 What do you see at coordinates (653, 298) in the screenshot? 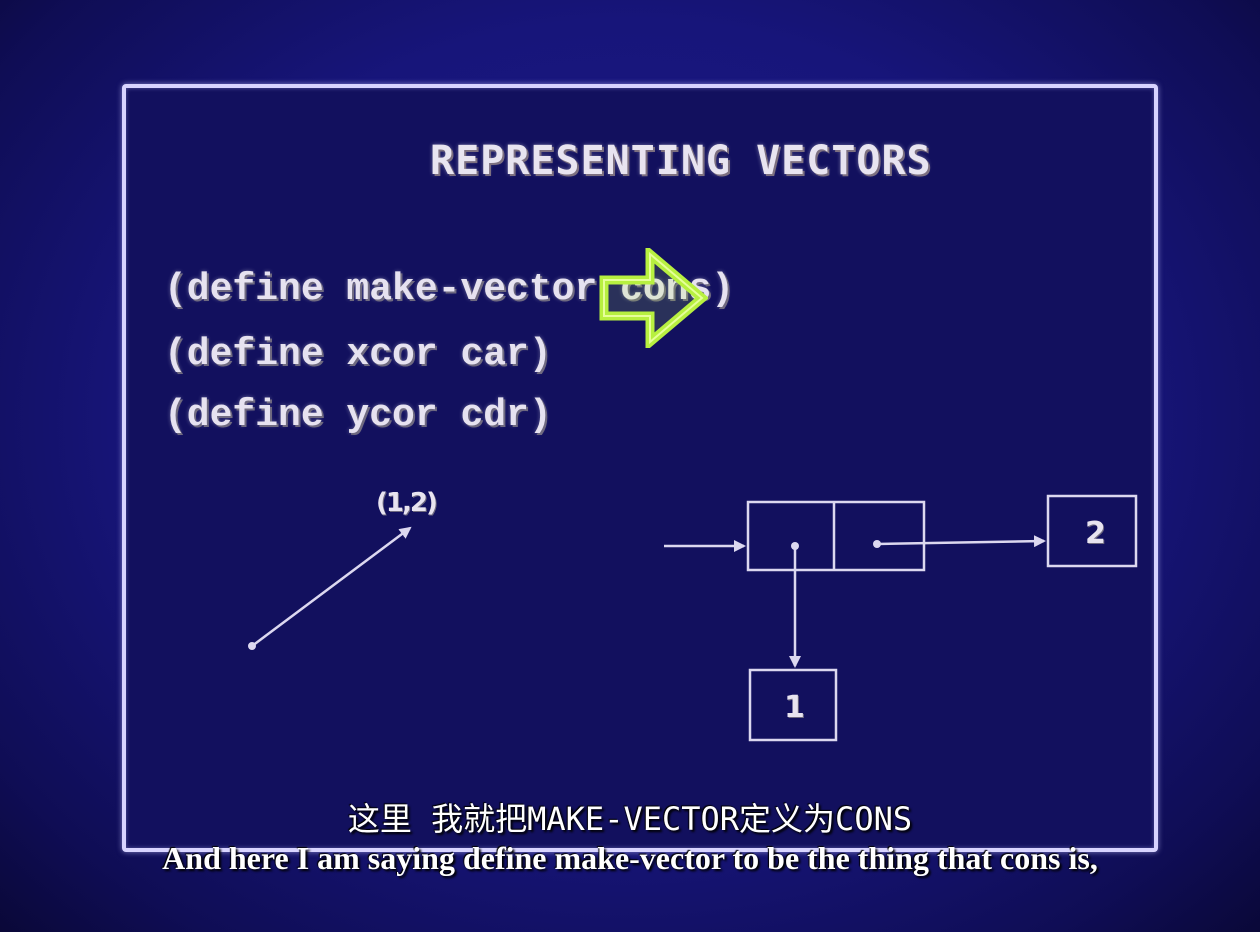
I see `highlight-arrow-icon` at bounding box center [653, 298].